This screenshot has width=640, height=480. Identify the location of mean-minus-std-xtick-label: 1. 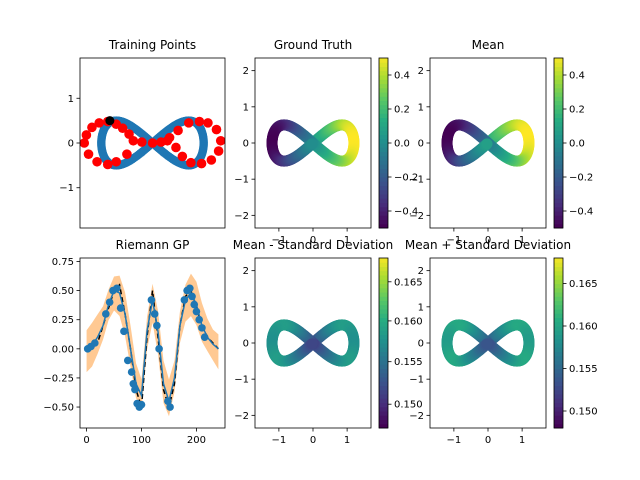
(347, 440).